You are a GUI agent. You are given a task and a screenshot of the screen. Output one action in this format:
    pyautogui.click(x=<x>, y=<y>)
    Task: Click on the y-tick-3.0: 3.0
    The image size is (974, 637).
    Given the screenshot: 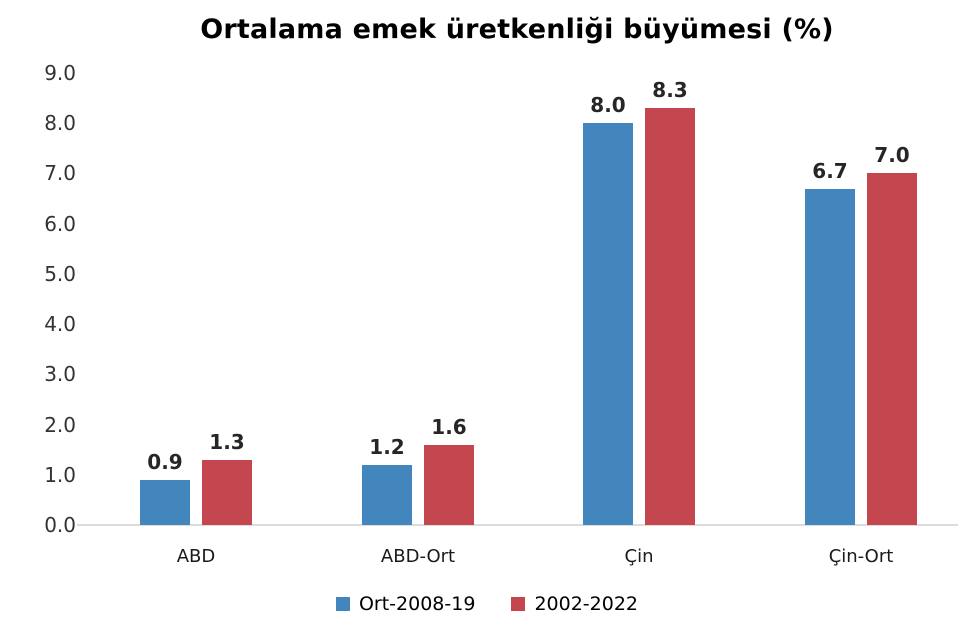 What is the action you would take?
    pyautogui.click(x=60, y=374)
    